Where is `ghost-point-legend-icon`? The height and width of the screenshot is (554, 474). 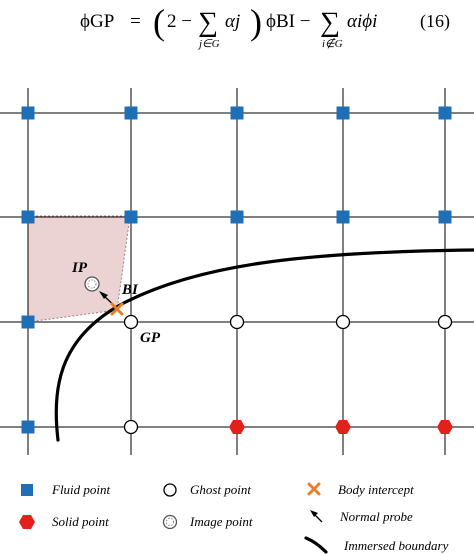
ghost-point-legend-icon is located at coordinates (170, 490).